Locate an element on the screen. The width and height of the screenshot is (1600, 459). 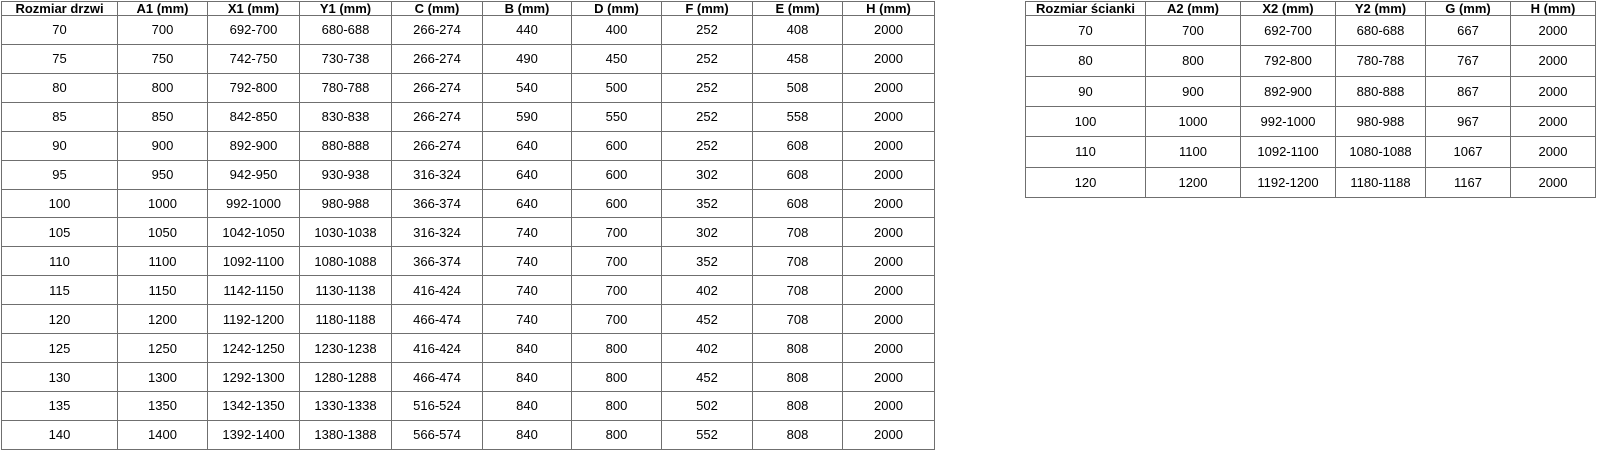
column-header: B (mm) is located at coordinates (527, 8).